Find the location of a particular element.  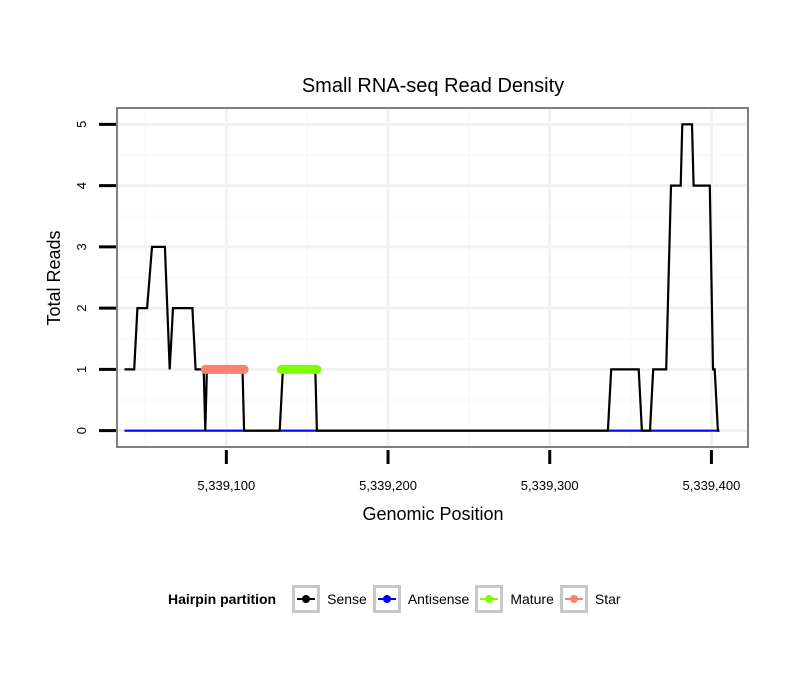

y-tick-label: 3 is located at coordinates (81, 246).